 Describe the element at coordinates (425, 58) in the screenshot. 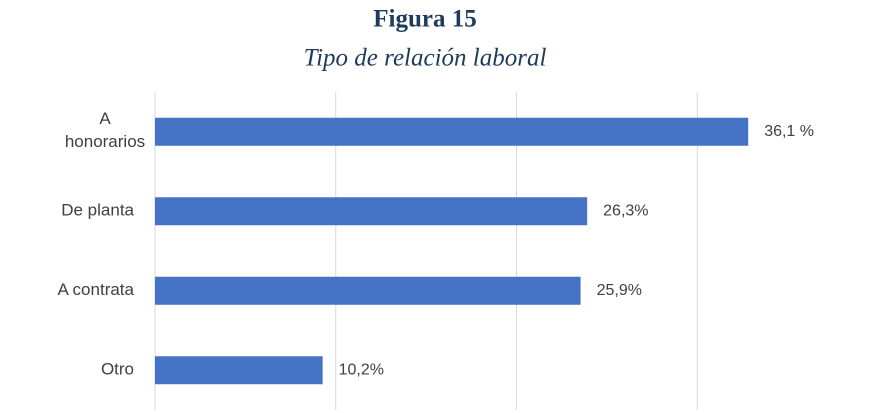

I see `chart-subtitle: Tipo de relación laboral` at that location.